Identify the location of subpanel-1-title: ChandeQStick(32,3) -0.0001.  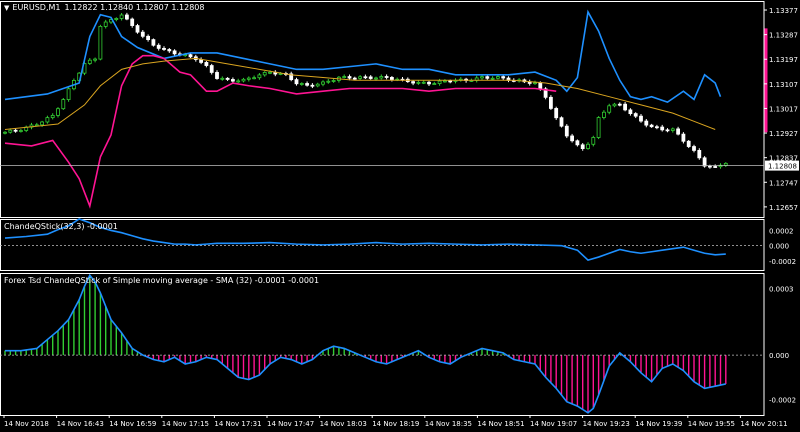
(61, 226).